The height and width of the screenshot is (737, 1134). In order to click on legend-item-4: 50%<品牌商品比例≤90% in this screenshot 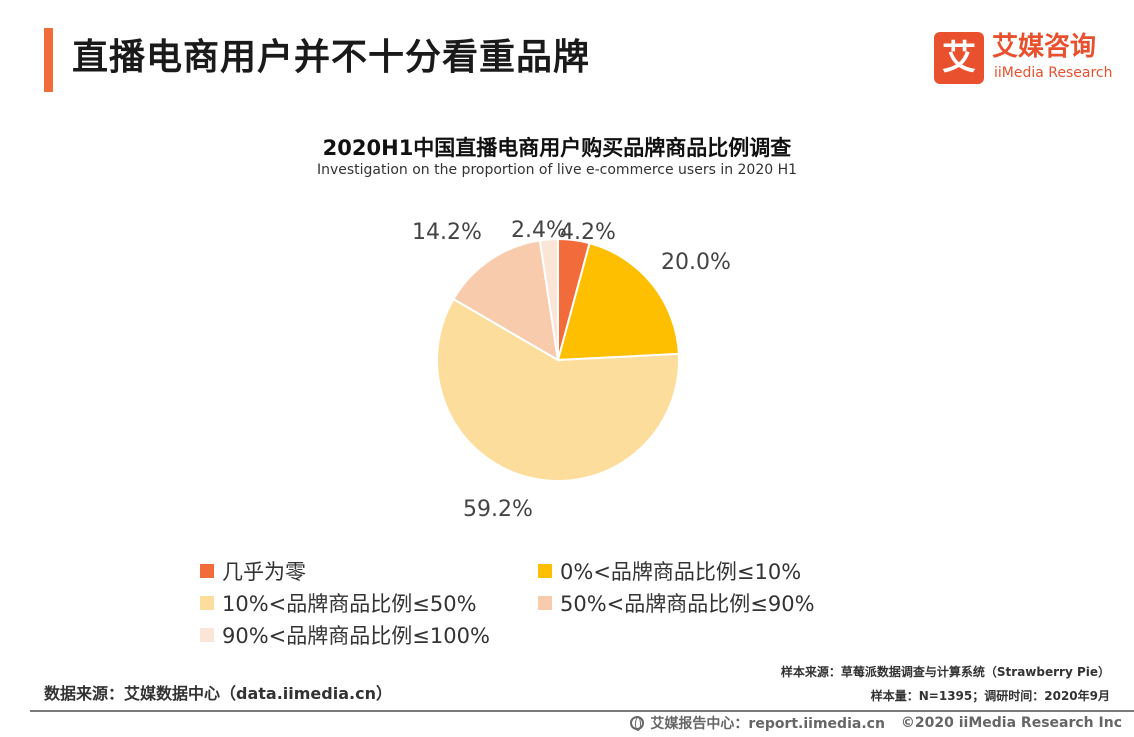, I will do `click(676, 603)`.